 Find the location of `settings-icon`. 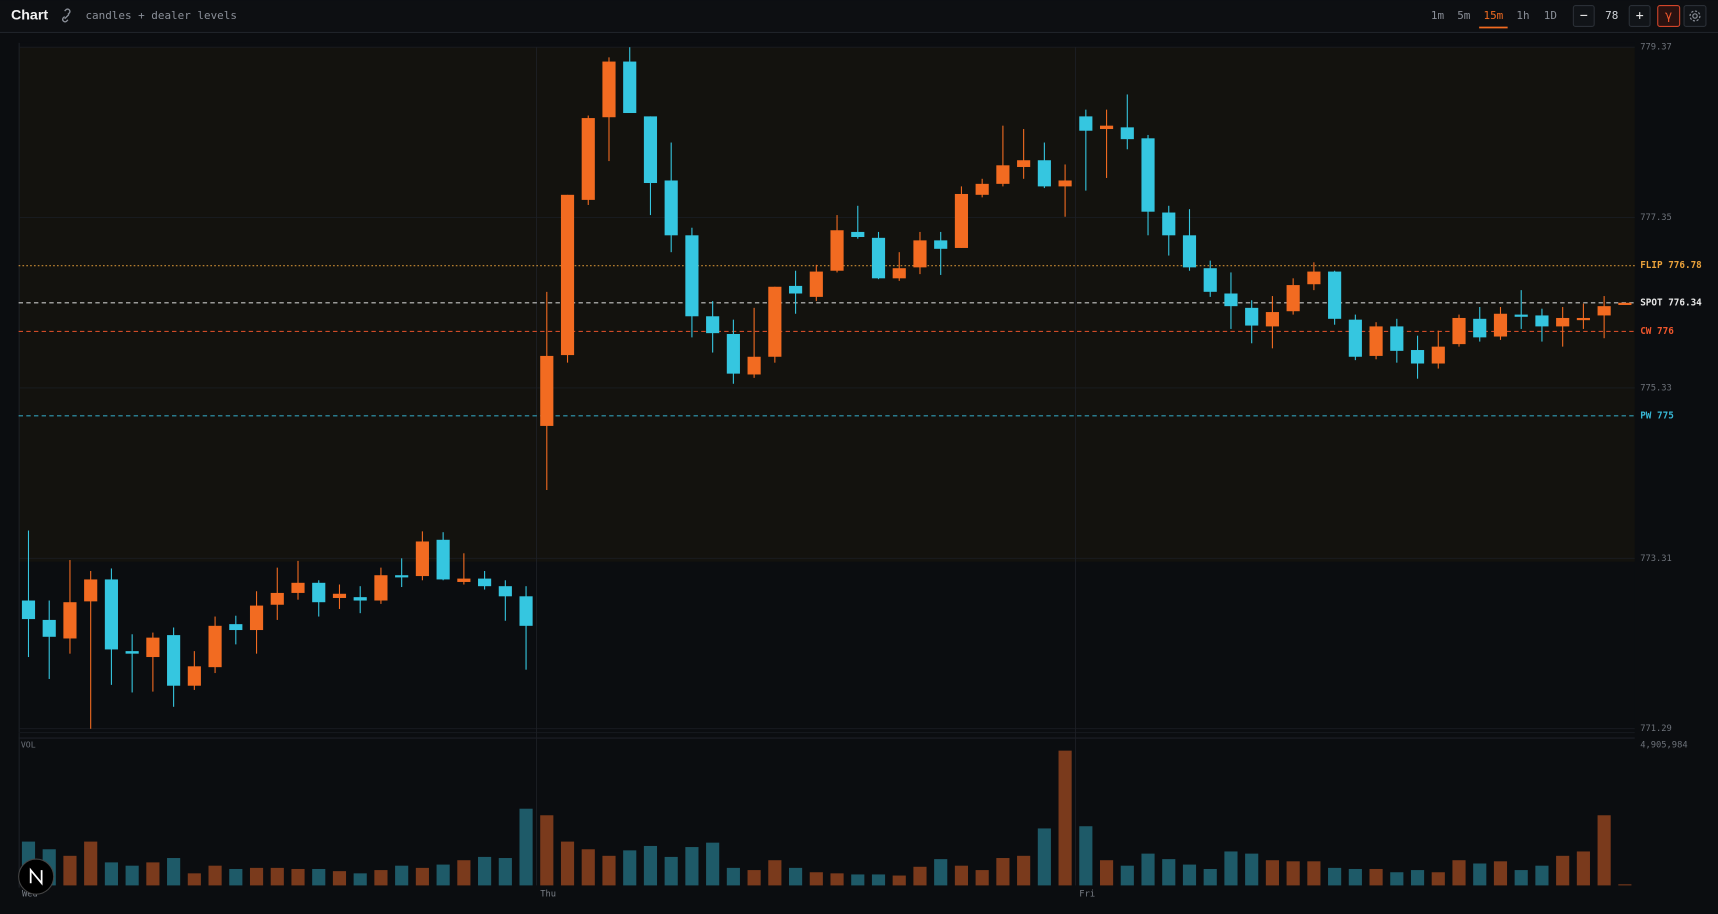

settings-icon is located at coordinates (1695, 16).